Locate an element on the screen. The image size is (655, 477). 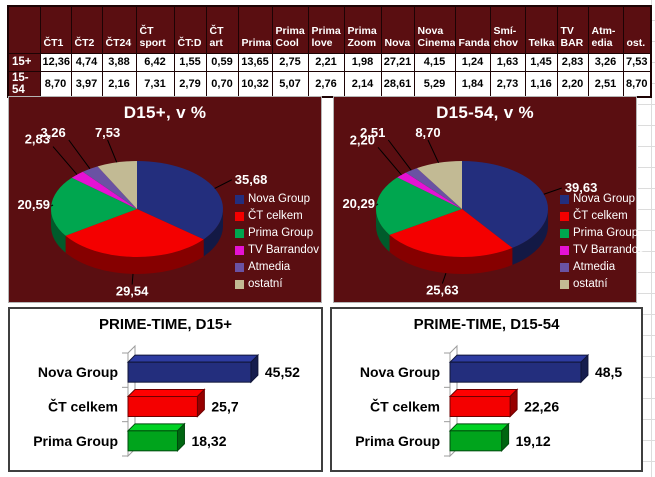
legend-label: Atmedia is located at coordinates (594, 267).